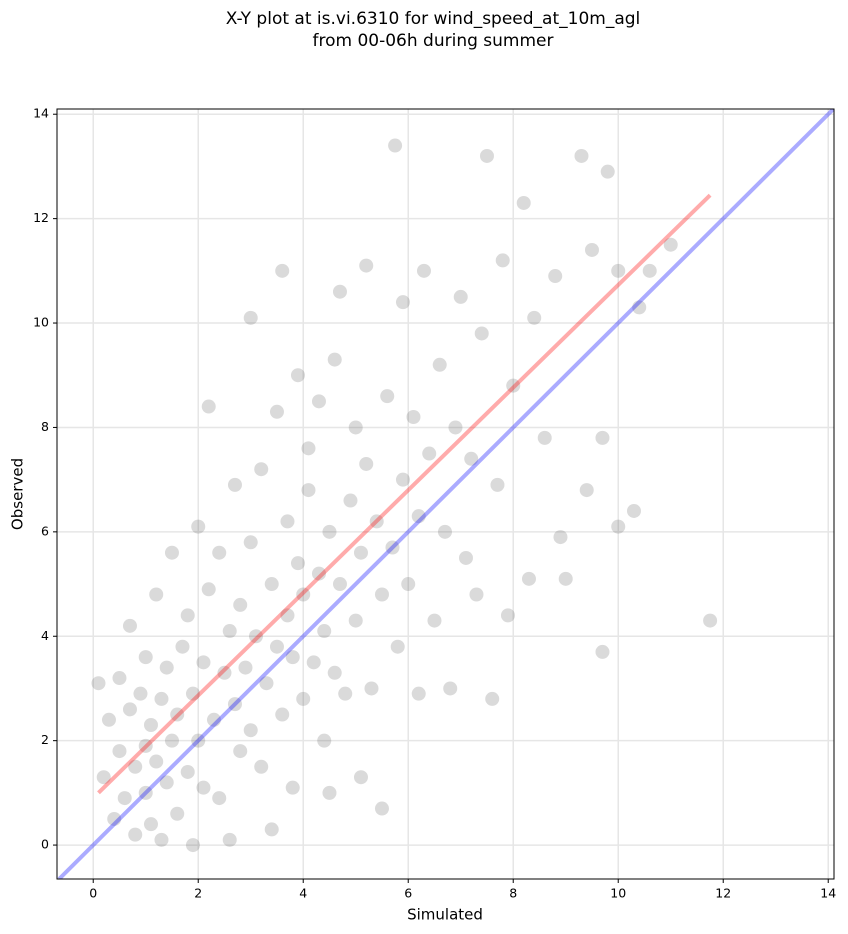  I want to click on y-tick-label: 10, so click(41, 322).